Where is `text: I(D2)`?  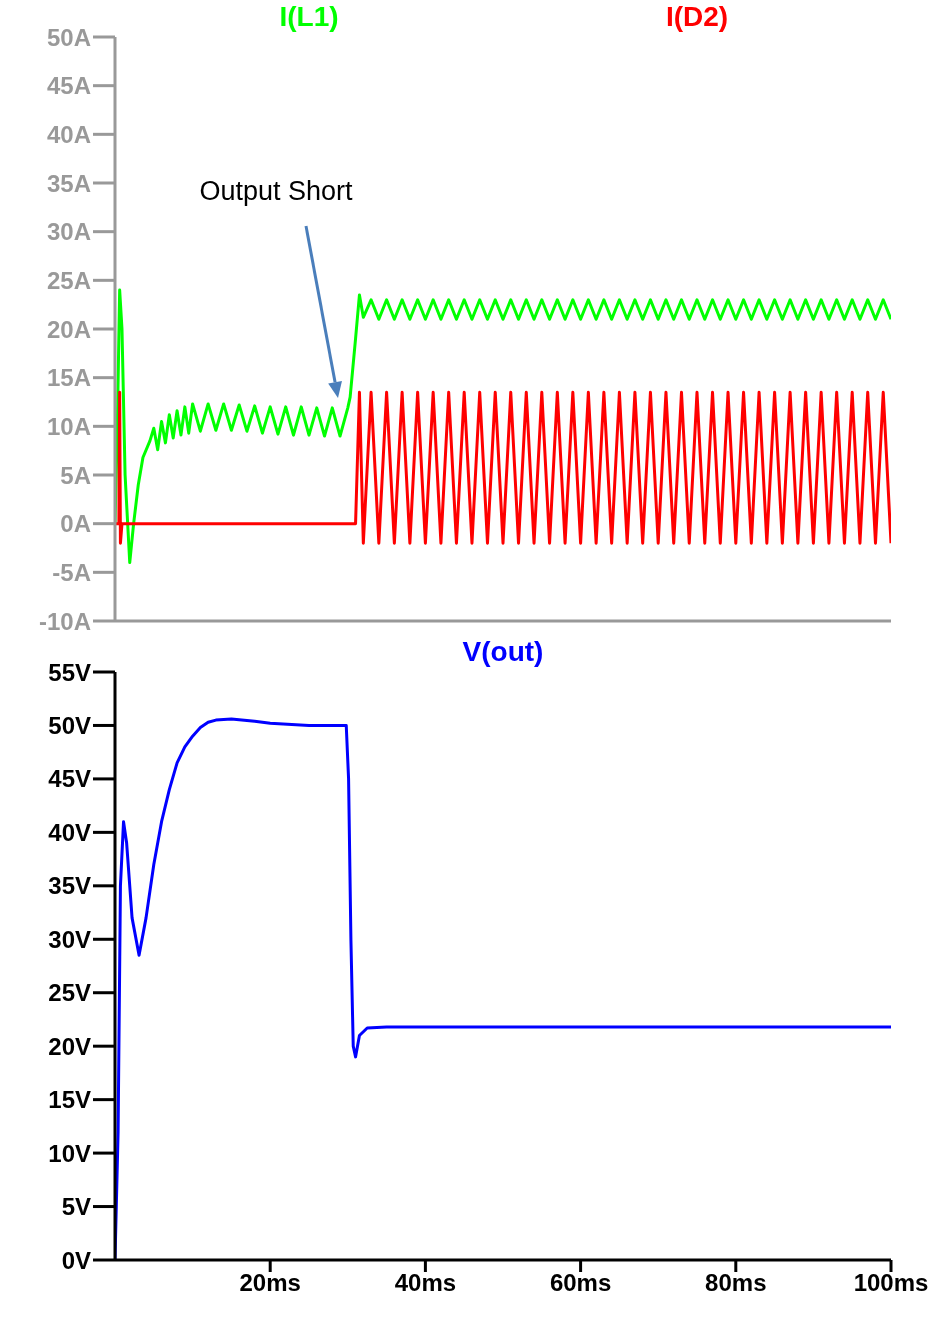
text: I(D2) is located at coordinates (697, 17).